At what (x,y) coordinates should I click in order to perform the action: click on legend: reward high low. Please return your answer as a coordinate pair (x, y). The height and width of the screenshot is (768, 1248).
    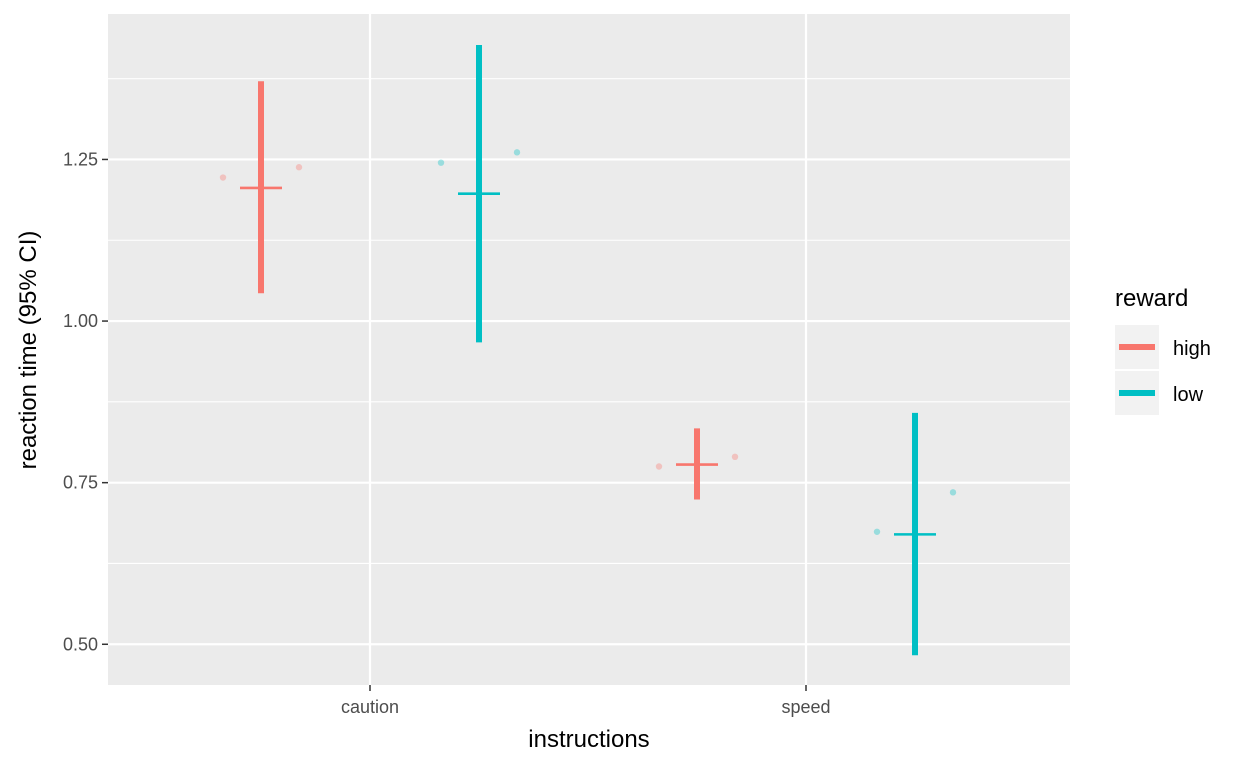
    Looking at the image, I should click on (1163, 350).